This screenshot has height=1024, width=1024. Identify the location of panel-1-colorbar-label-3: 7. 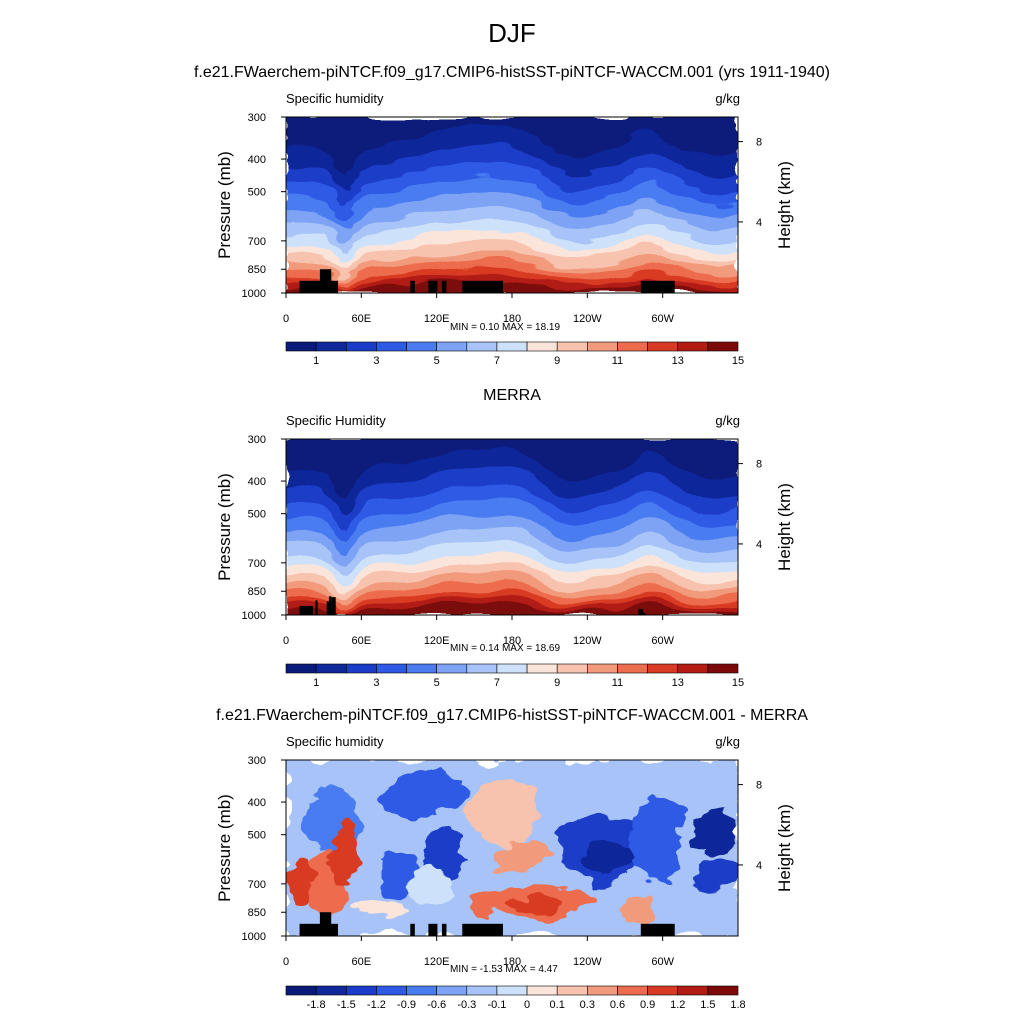
(497, 361).